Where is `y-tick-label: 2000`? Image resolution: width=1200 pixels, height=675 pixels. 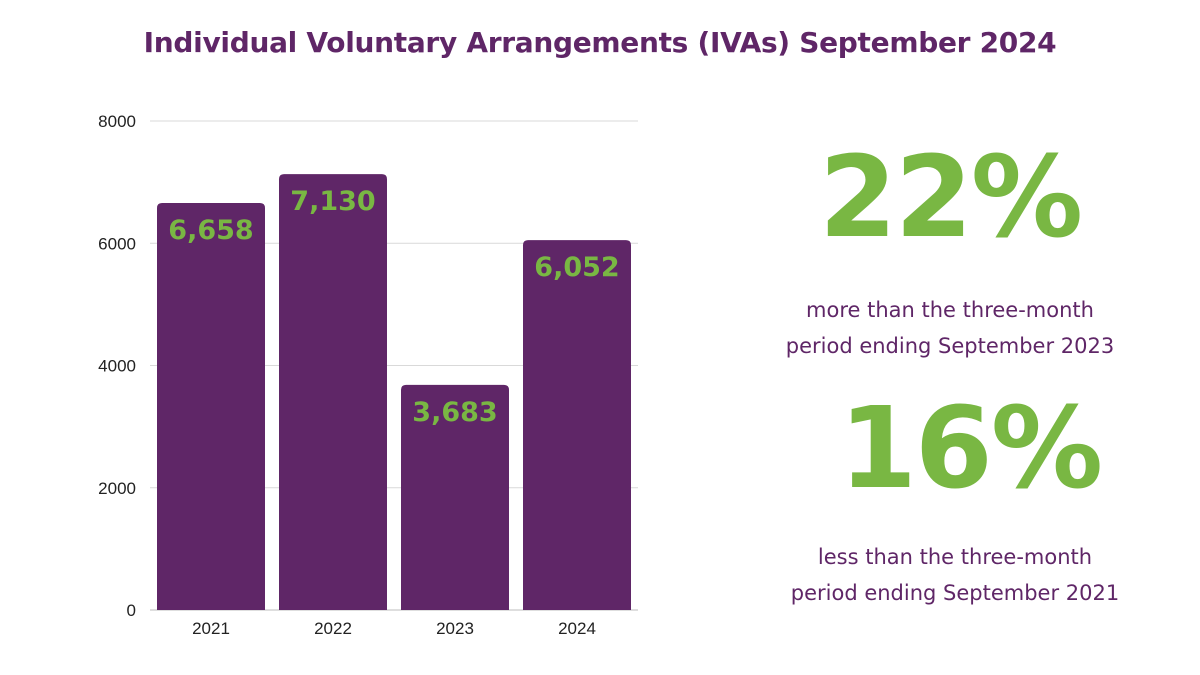 y-tick-label: 2000 is located at coordinates (117, 488).